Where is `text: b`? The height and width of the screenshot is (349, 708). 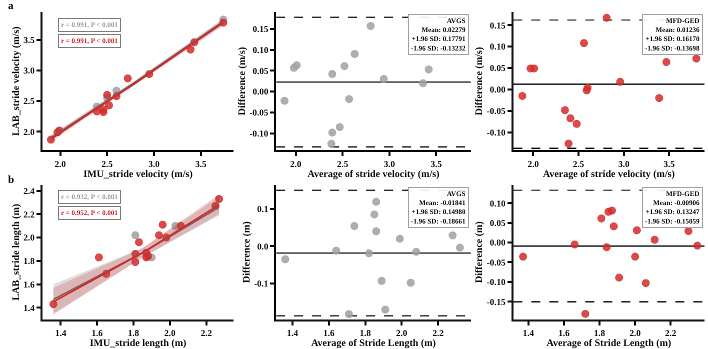 text: b is located at coordinates (11, 180).